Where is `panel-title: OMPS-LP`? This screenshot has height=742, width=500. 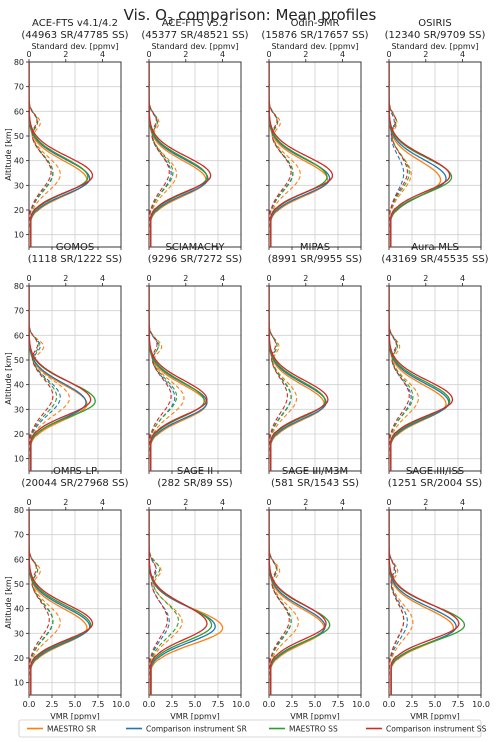
panel-title: OMPS-LP is located at coordinates (75, 471).